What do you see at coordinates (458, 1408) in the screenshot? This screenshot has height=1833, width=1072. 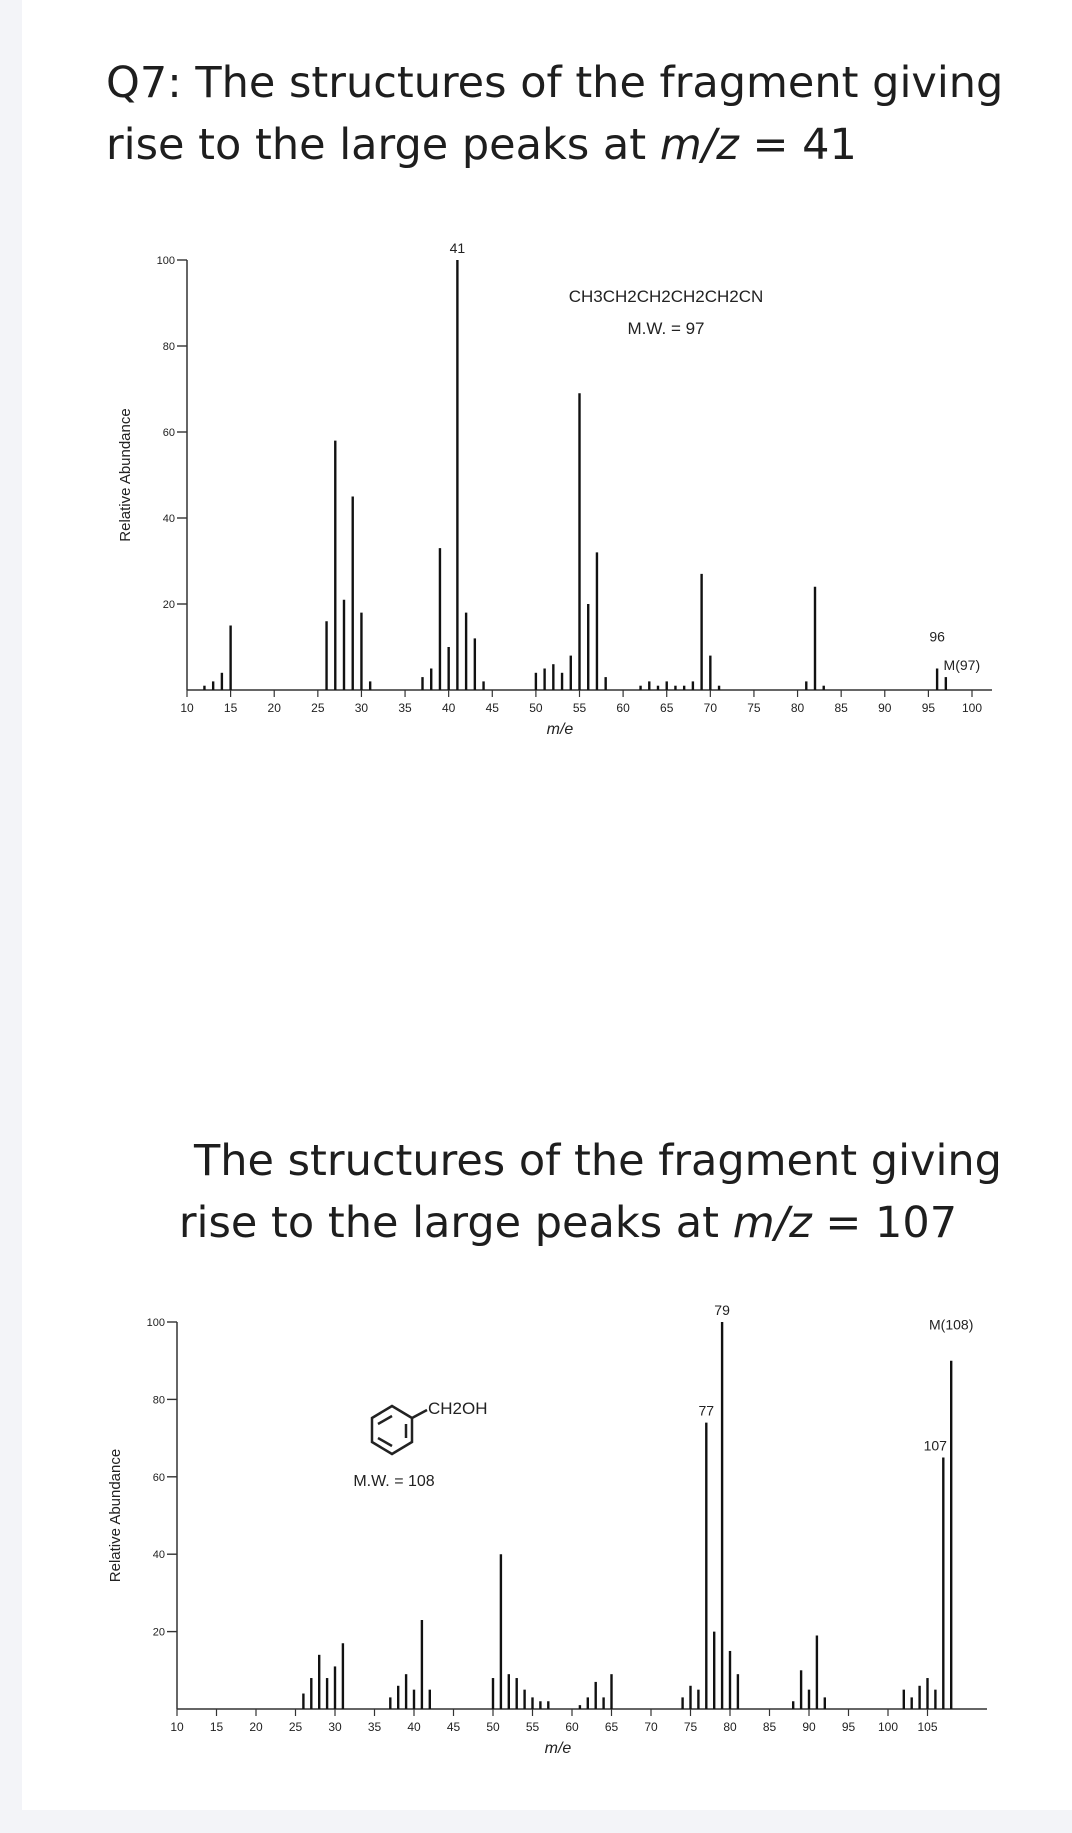 I see `compound-formula: CH2OH` at bounding box center [458, 1408].